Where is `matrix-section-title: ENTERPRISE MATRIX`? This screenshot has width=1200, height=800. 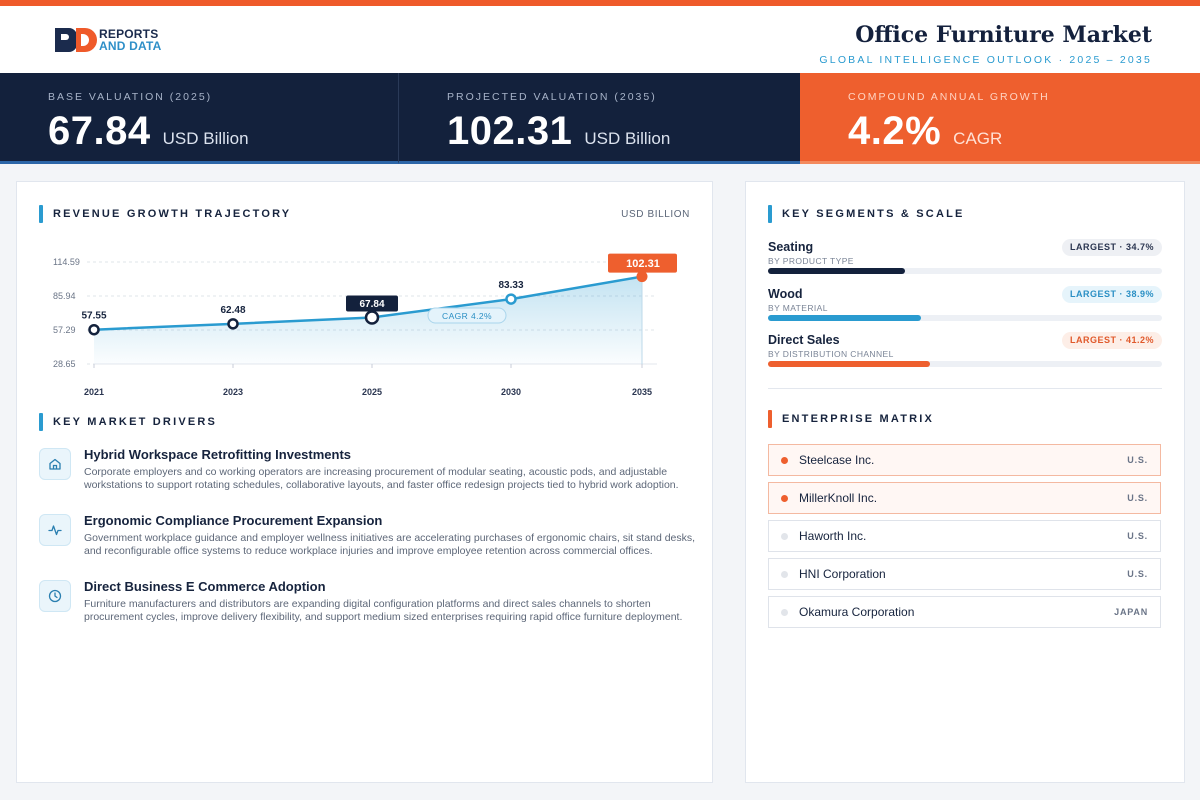 matrix-section-title: ENTERPRISE MATRIX is located at coordinates (851, 419).